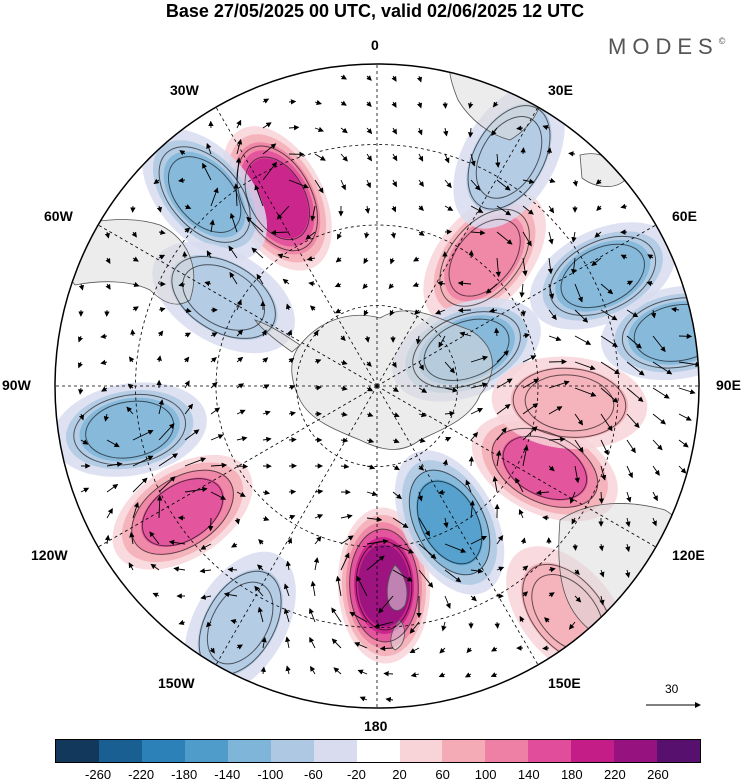  Describe the element at coordinates (688, 555) in the screenshot. I see `lon-label-120e: 120E` at that location.